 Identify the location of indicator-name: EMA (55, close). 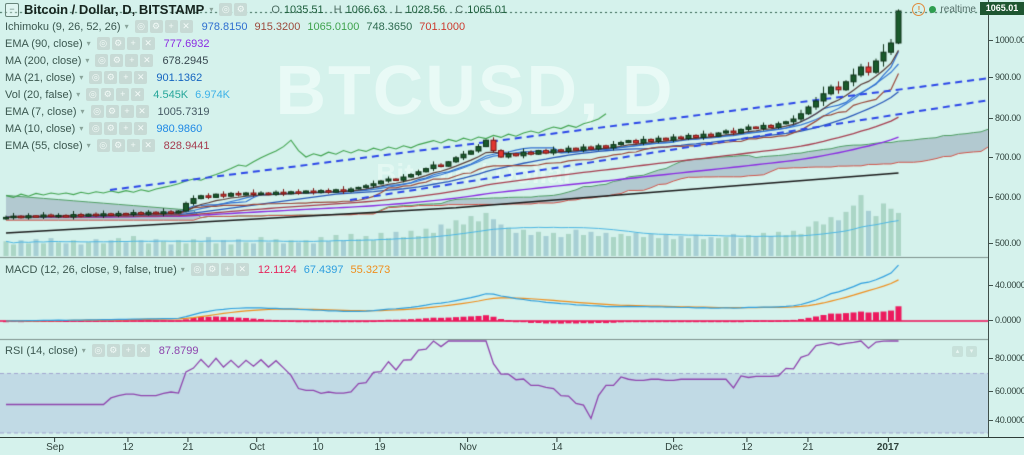
(44, 145).